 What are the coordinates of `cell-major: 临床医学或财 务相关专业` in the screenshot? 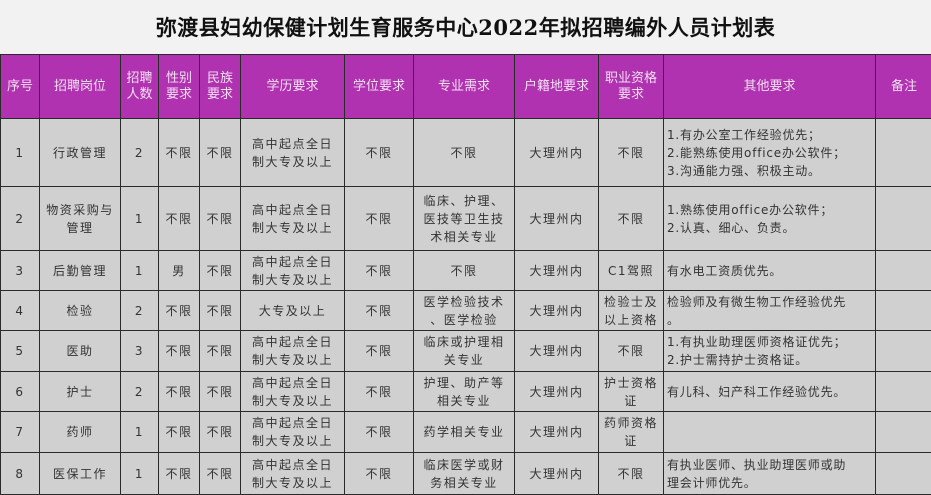 It's located at (464, 474).